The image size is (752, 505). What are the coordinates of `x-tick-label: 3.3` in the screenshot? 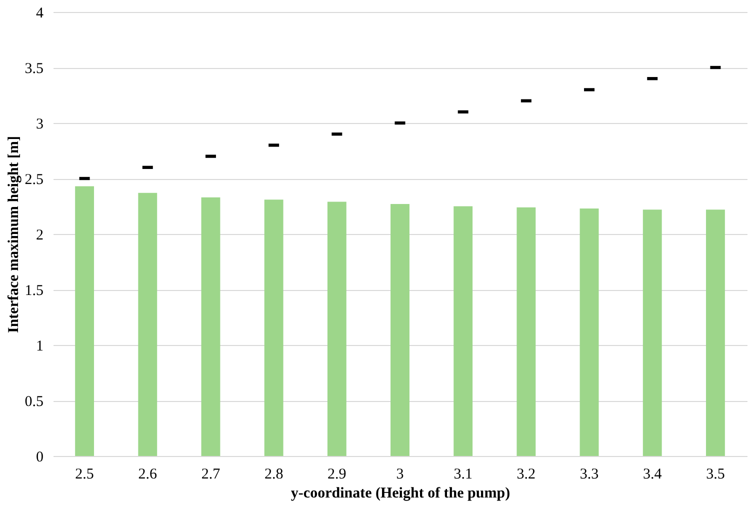 It's located at (589, 474).